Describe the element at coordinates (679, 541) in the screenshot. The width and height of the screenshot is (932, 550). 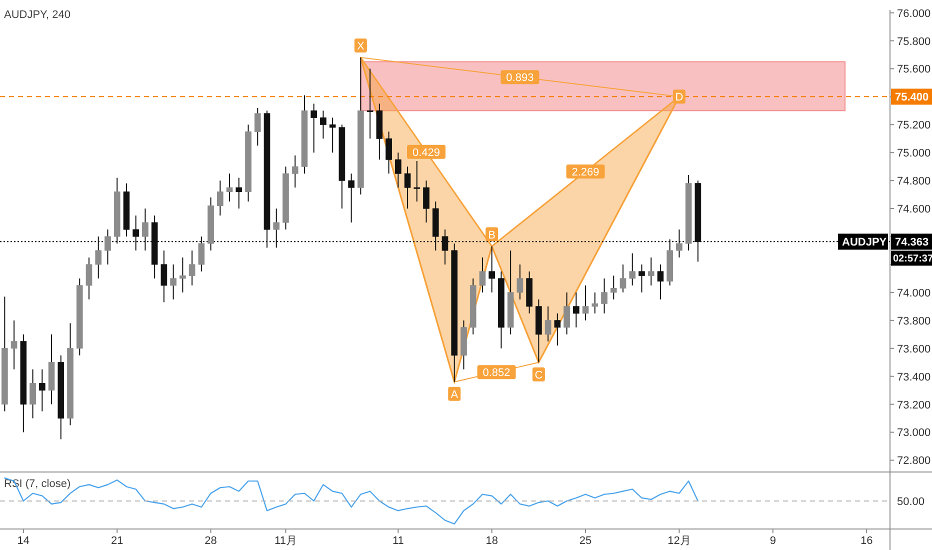
I see `x-tick-label: 12月` at that location.